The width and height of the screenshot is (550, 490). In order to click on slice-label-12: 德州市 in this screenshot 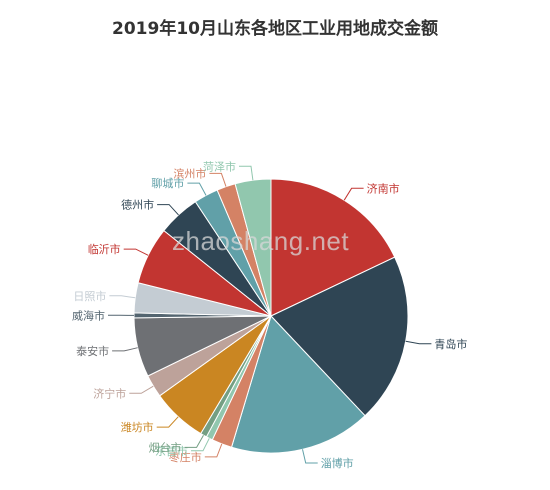, I will do `click(137, 205)`.